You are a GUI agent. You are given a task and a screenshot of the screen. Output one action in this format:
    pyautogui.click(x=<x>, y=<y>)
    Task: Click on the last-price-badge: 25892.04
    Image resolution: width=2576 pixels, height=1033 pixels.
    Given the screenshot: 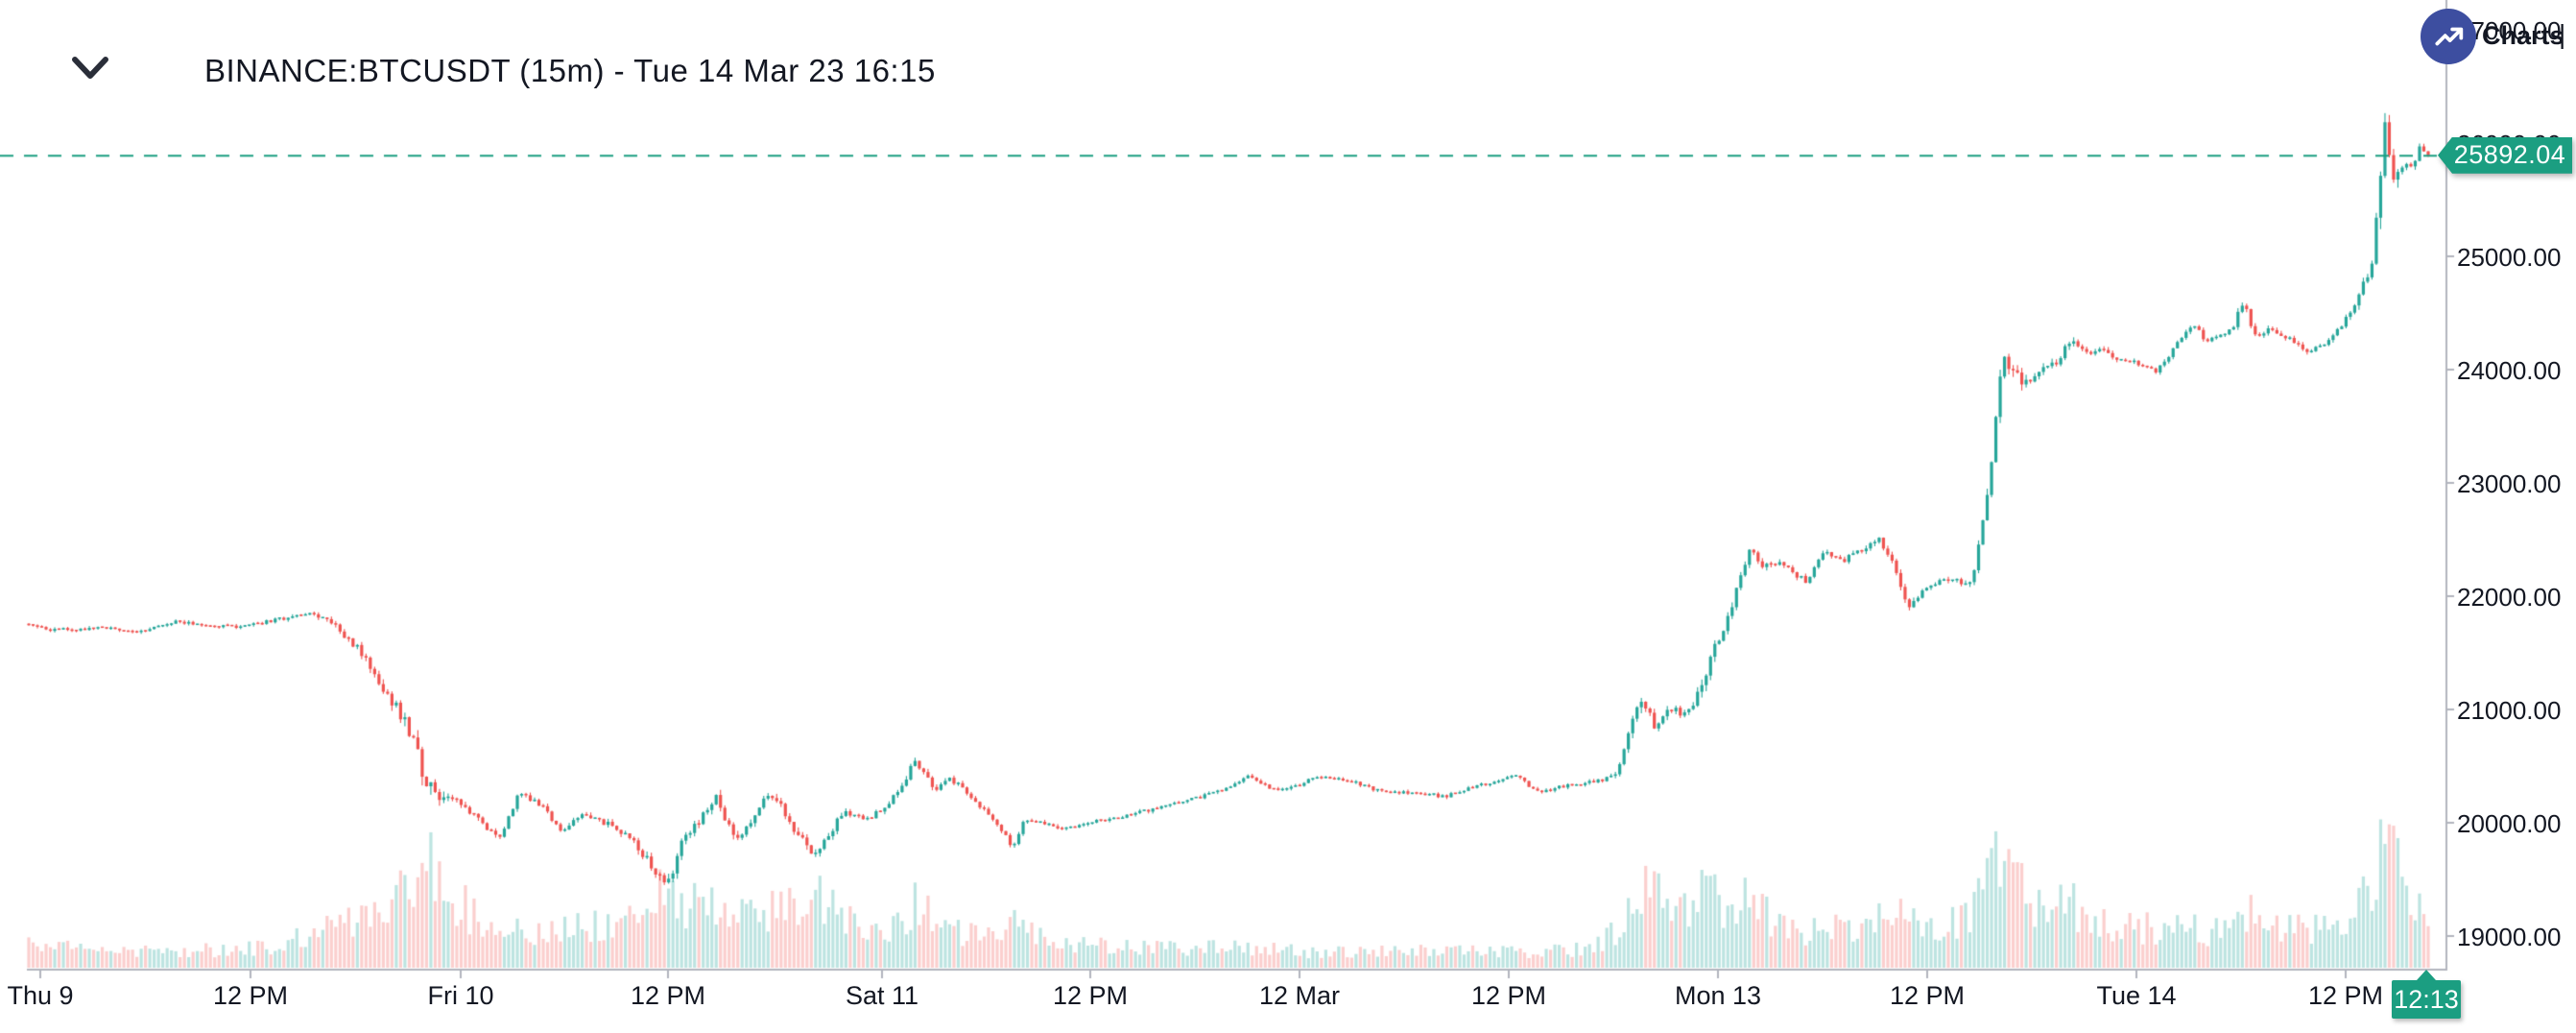 What is the action you would take?
    pyautogui.click(x=2505, y=155)
    